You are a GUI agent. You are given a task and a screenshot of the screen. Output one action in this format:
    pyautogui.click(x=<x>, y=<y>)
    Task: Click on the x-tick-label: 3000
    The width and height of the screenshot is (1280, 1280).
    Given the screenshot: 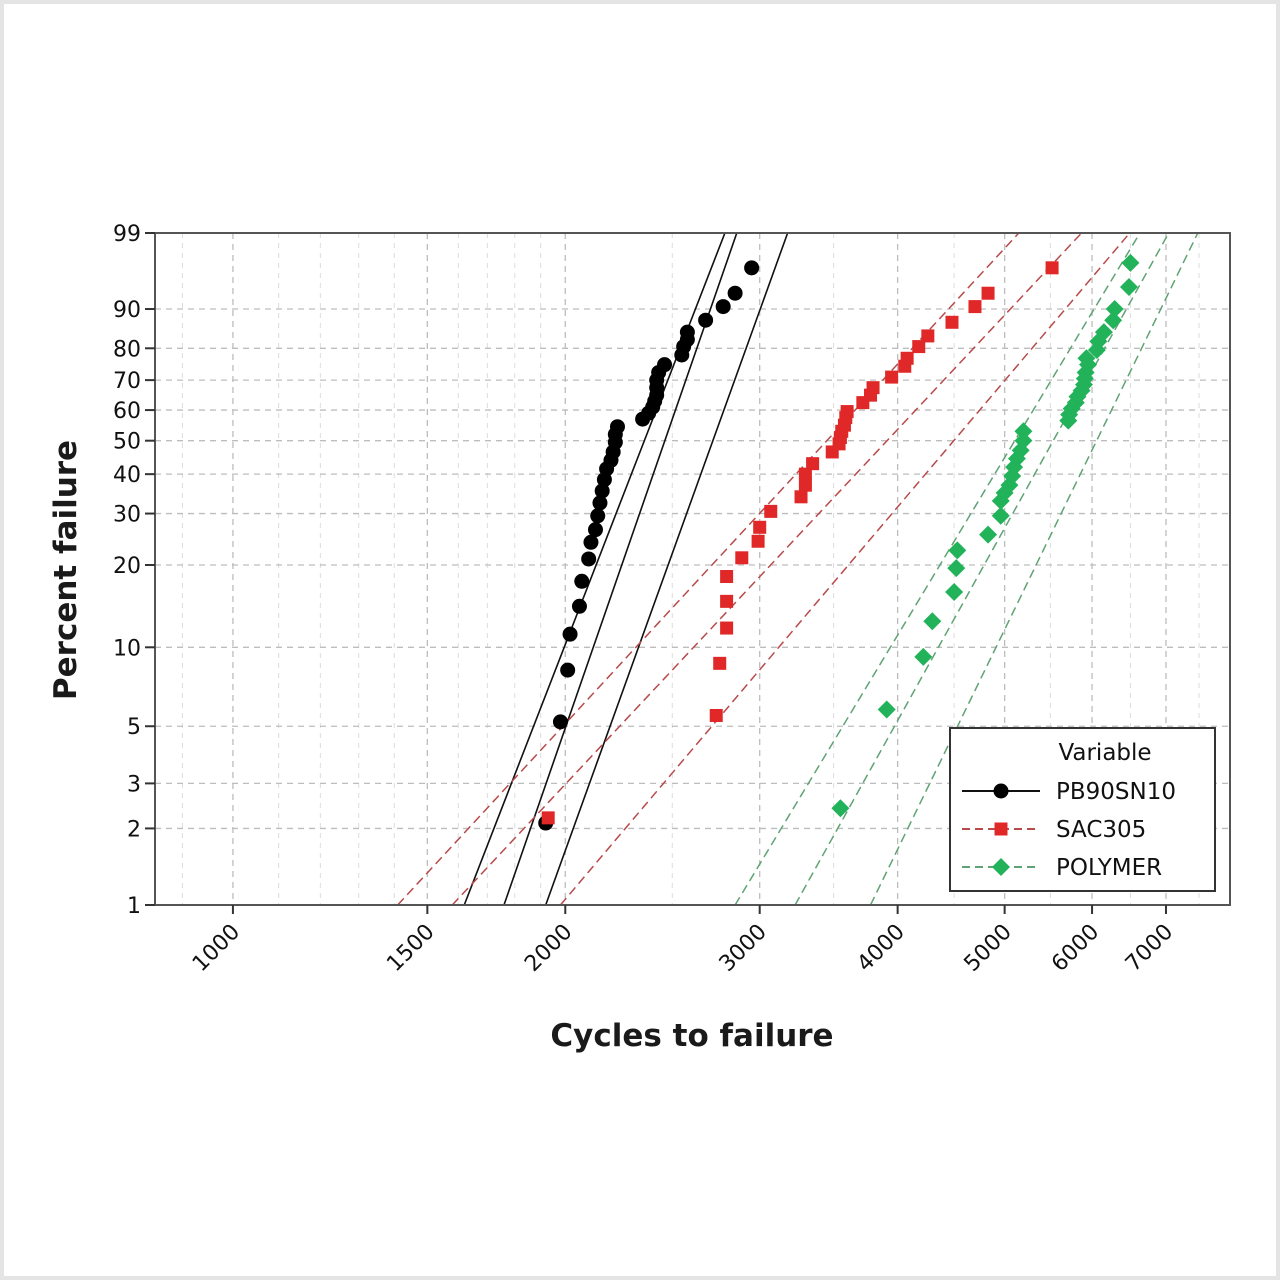 What is the action you would take?
    pyautogui.click(x=743, y=948)
    